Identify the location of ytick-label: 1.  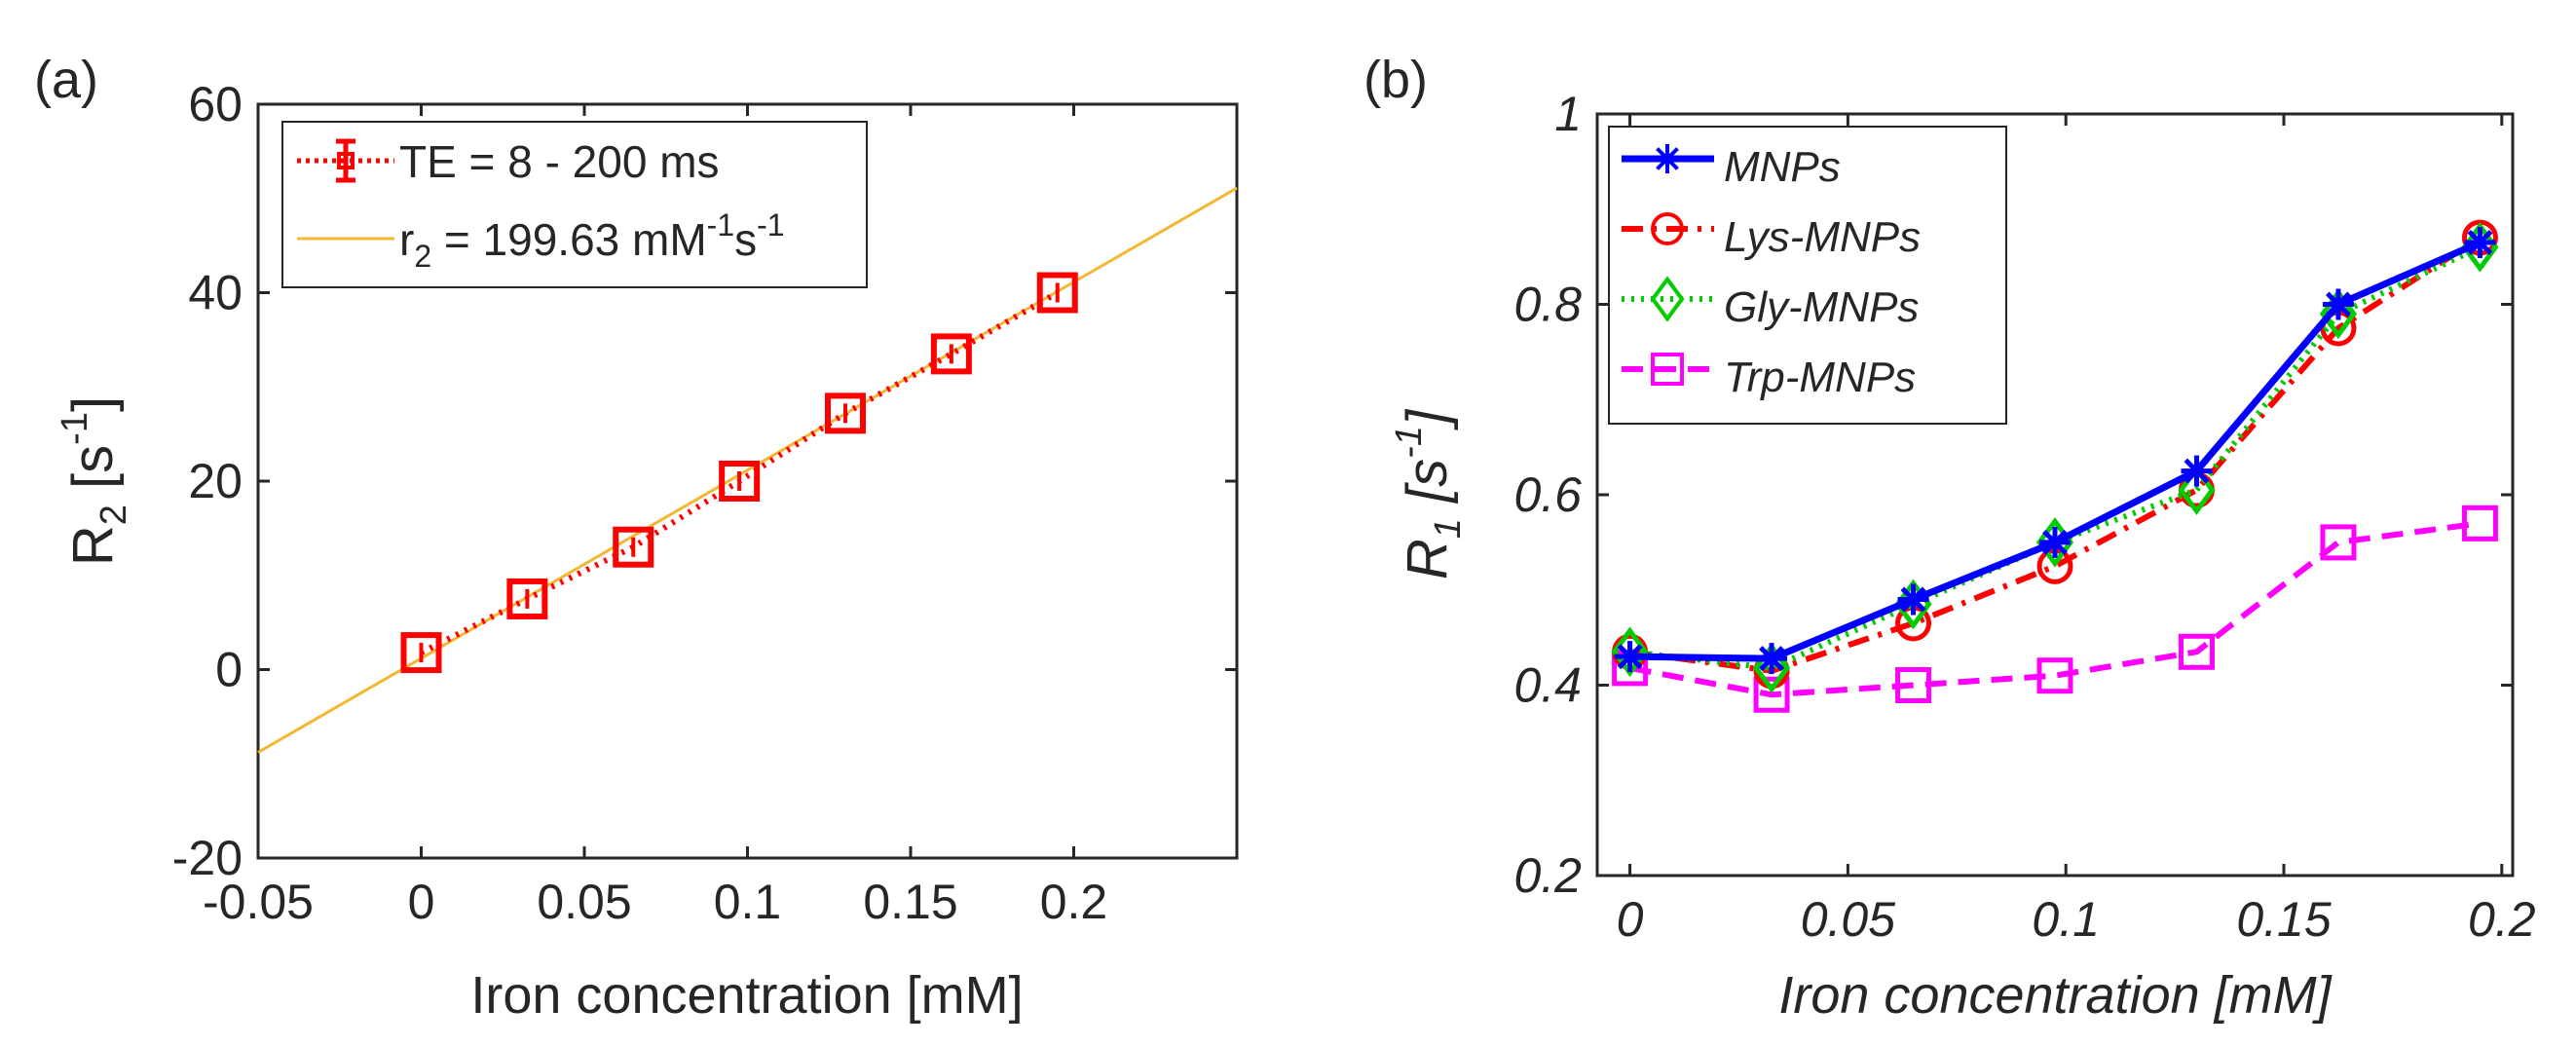
(1568, 114).